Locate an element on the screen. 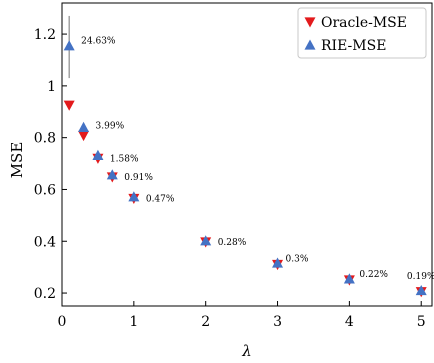  x-tick-label: 1 is located at coordinates (133, 322).